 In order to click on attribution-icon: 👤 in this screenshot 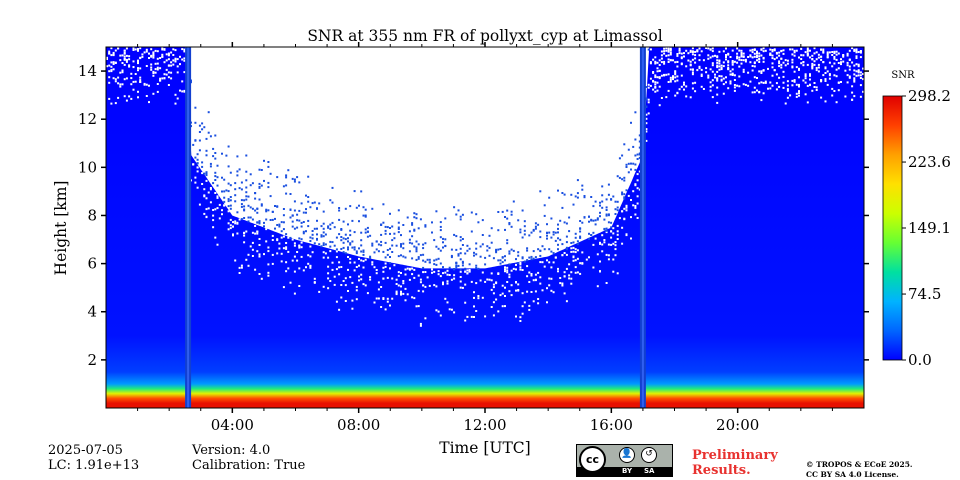, I will do `click(627, 455)`.